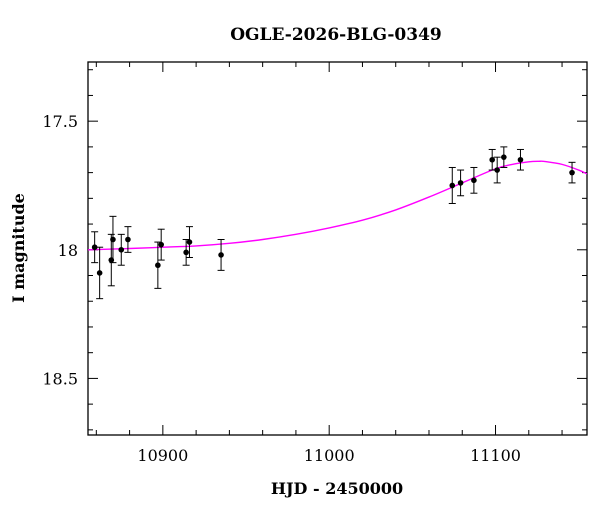 The image size is (600, 512). What do you see at coordinates (336, 35) in the screenshot?
I see `chart-title: OGLE-2026-BLG-0349` at bounding box center [336, 35].